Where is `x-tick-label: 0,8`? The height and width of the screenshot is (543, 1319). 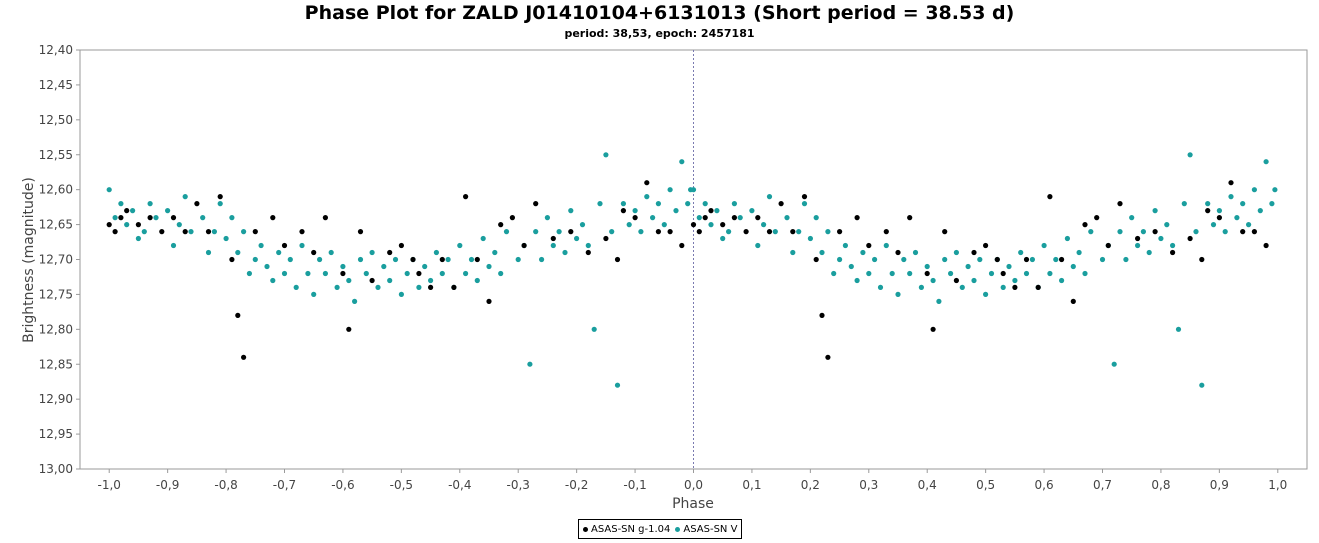 x-tick-label: 0,8 is located at coordinates (1160, 485).